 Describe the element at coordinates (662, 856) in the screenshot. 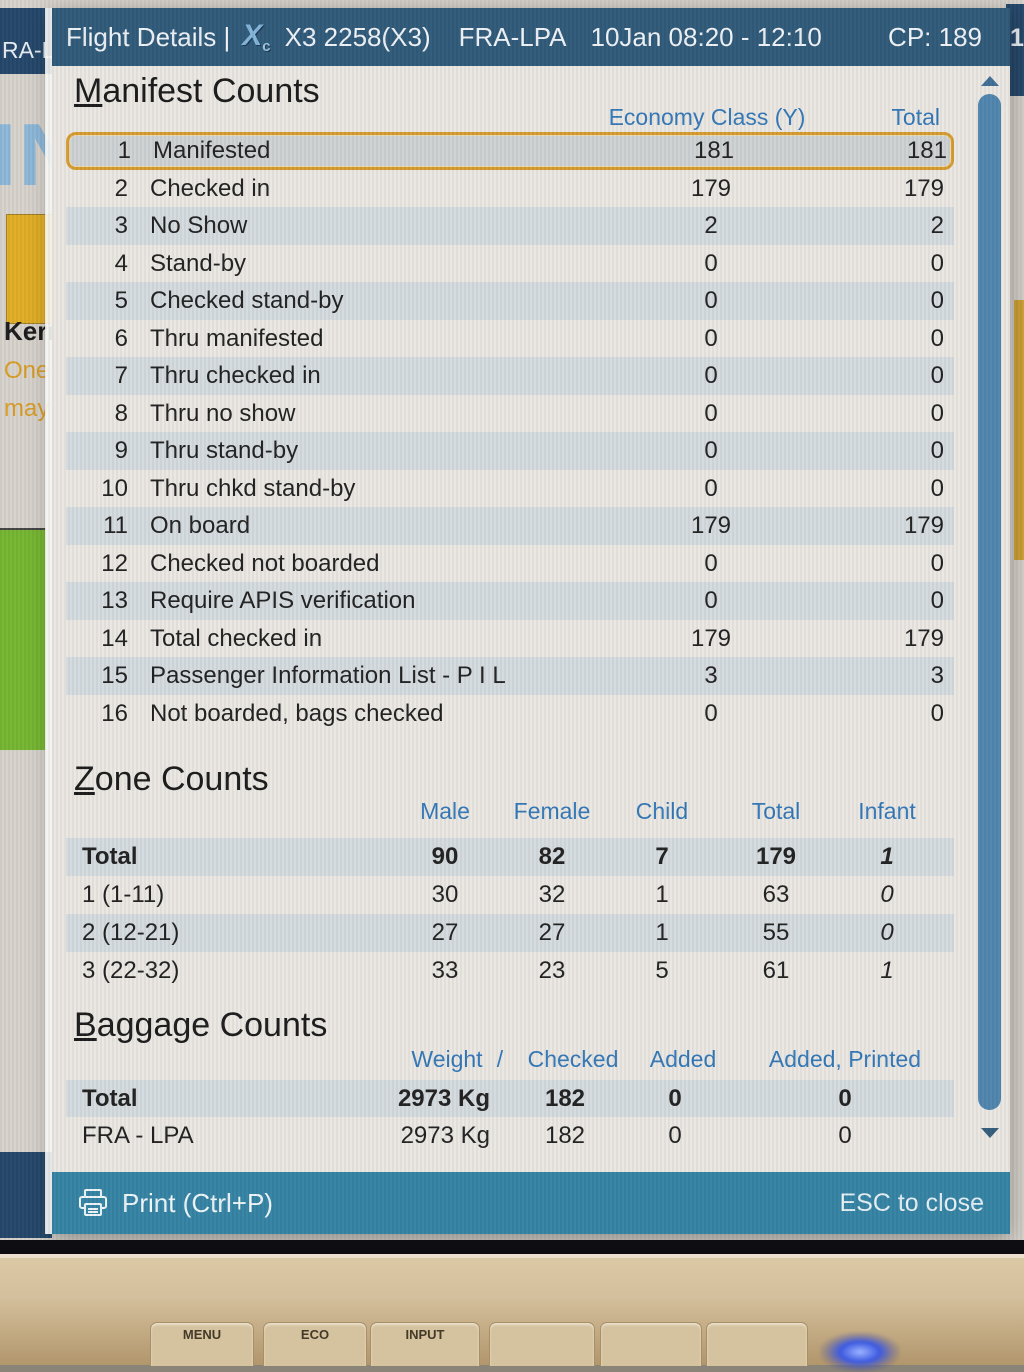

I see `child-value: 7` at that location.